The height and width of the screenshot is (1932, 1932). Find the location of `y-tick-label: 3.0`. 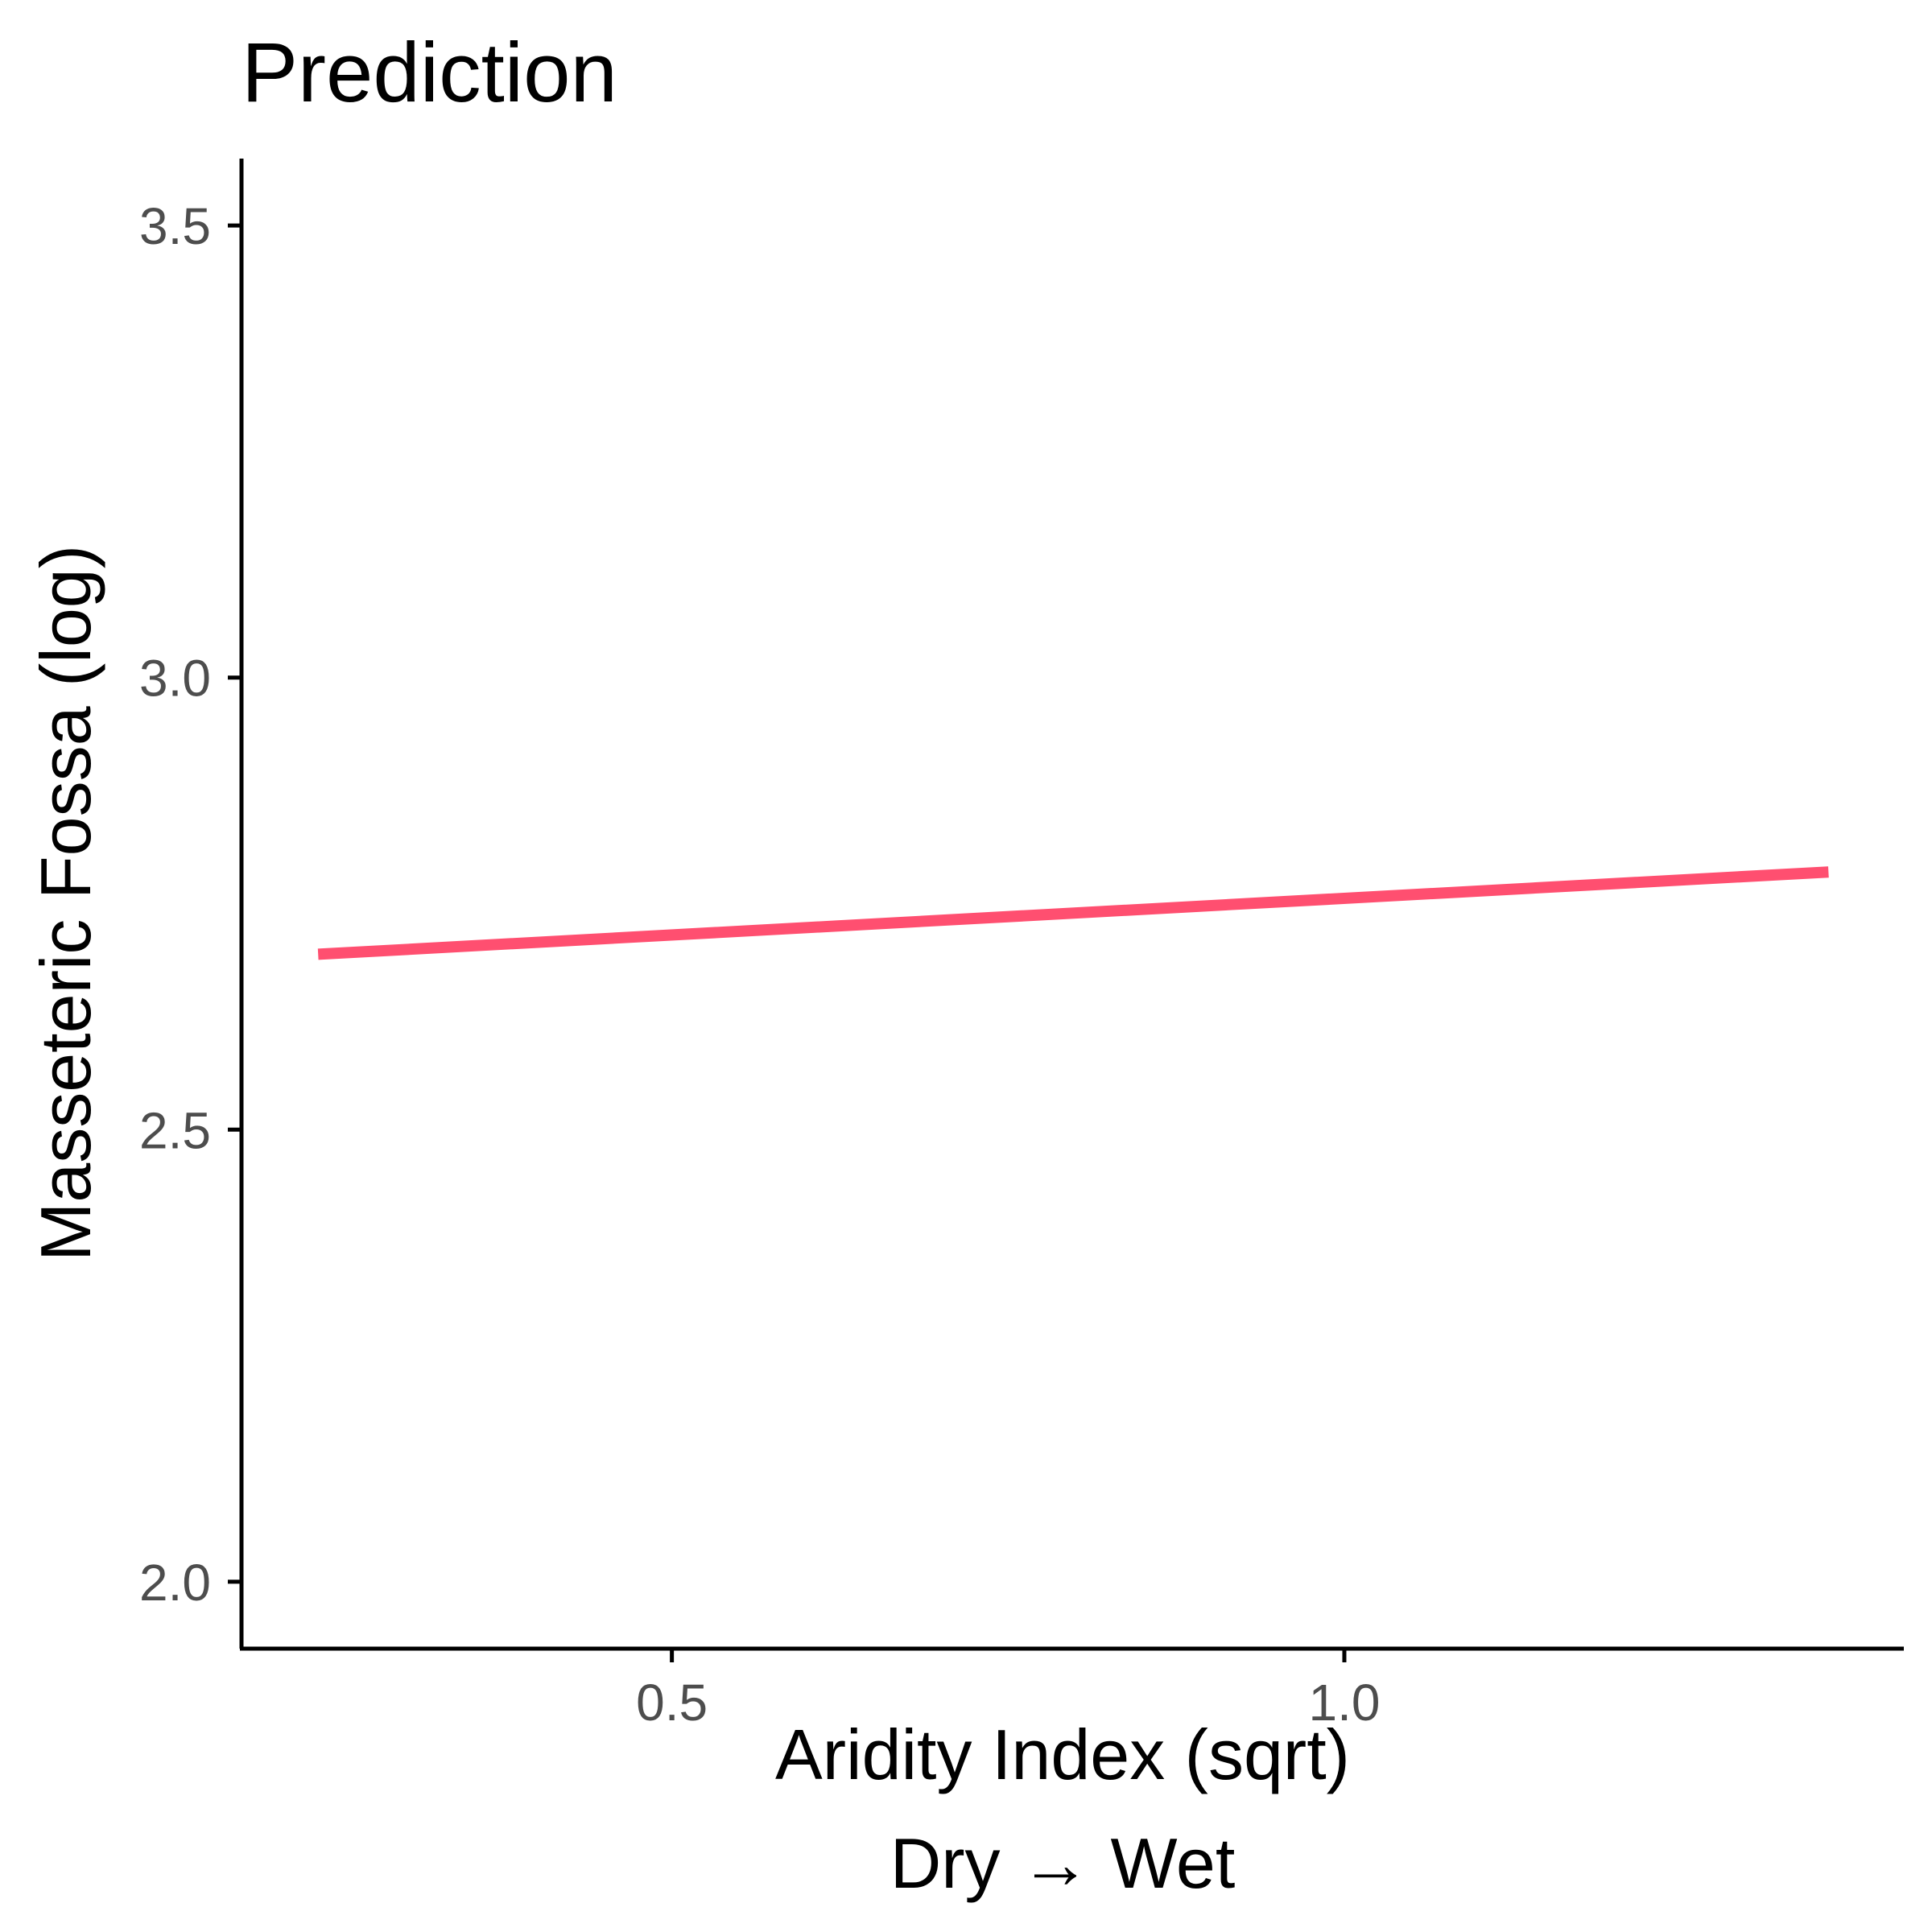

y-tick-label: 3.0 is located at coordinates (175, 679).